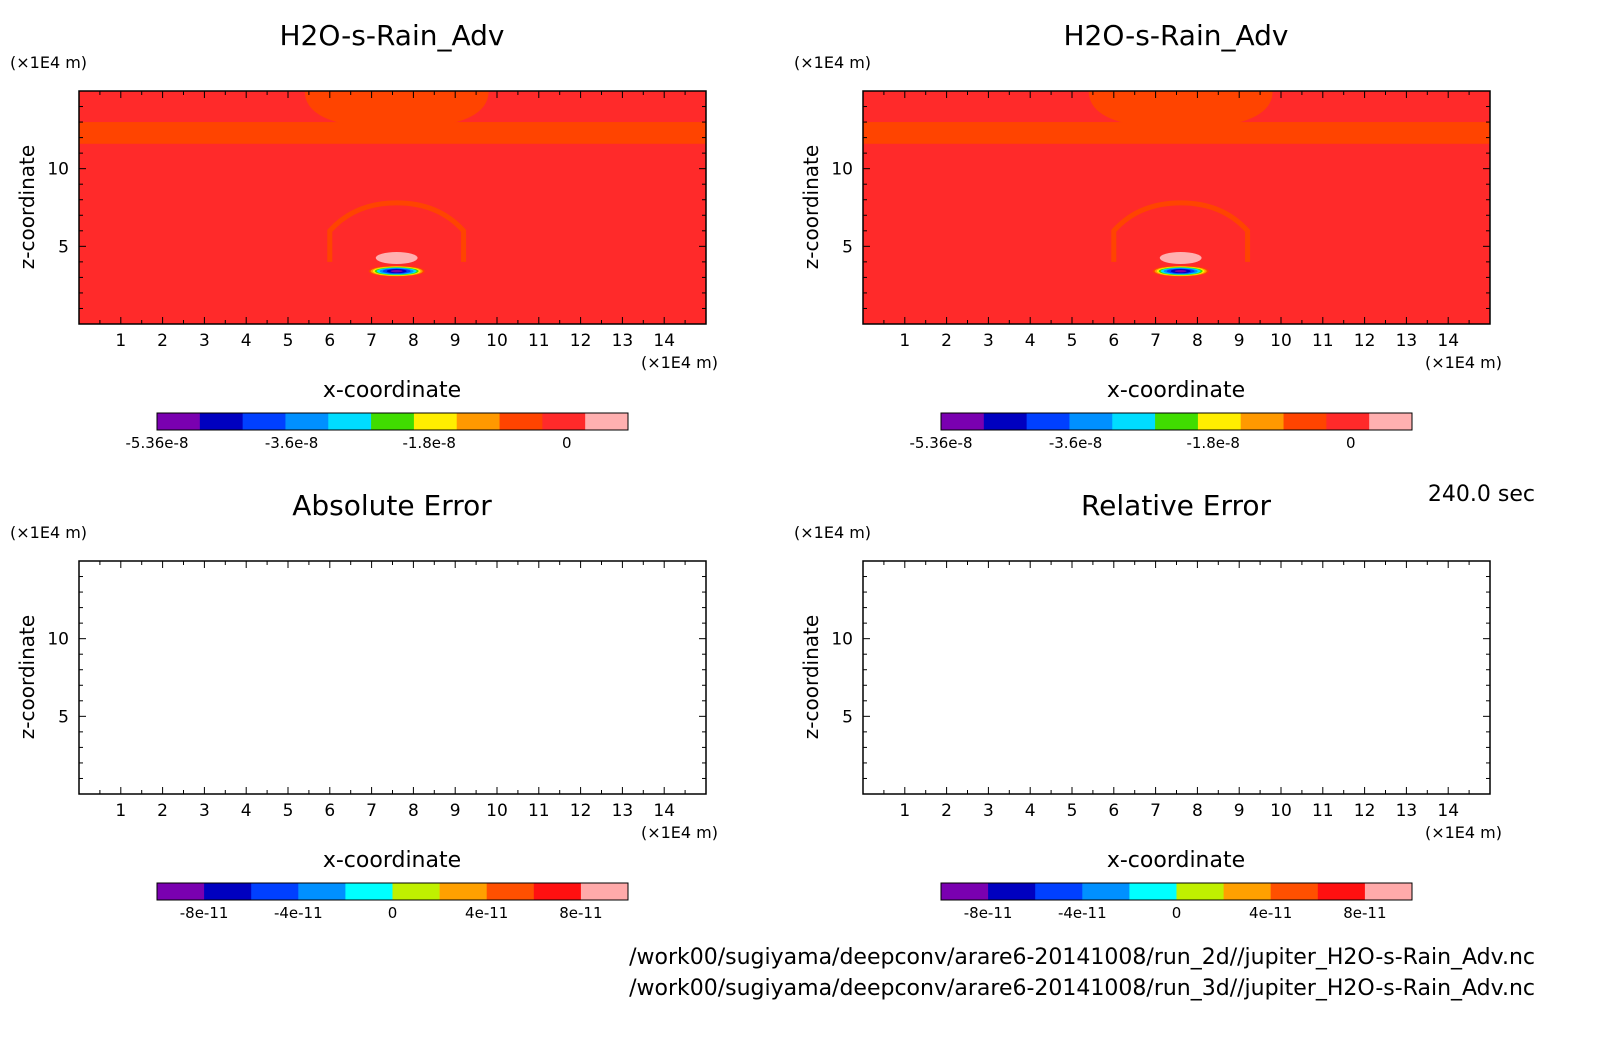 The height and width of the screenshot is (1054, 1604). I want to click on field-ring, so click(1181, 231).